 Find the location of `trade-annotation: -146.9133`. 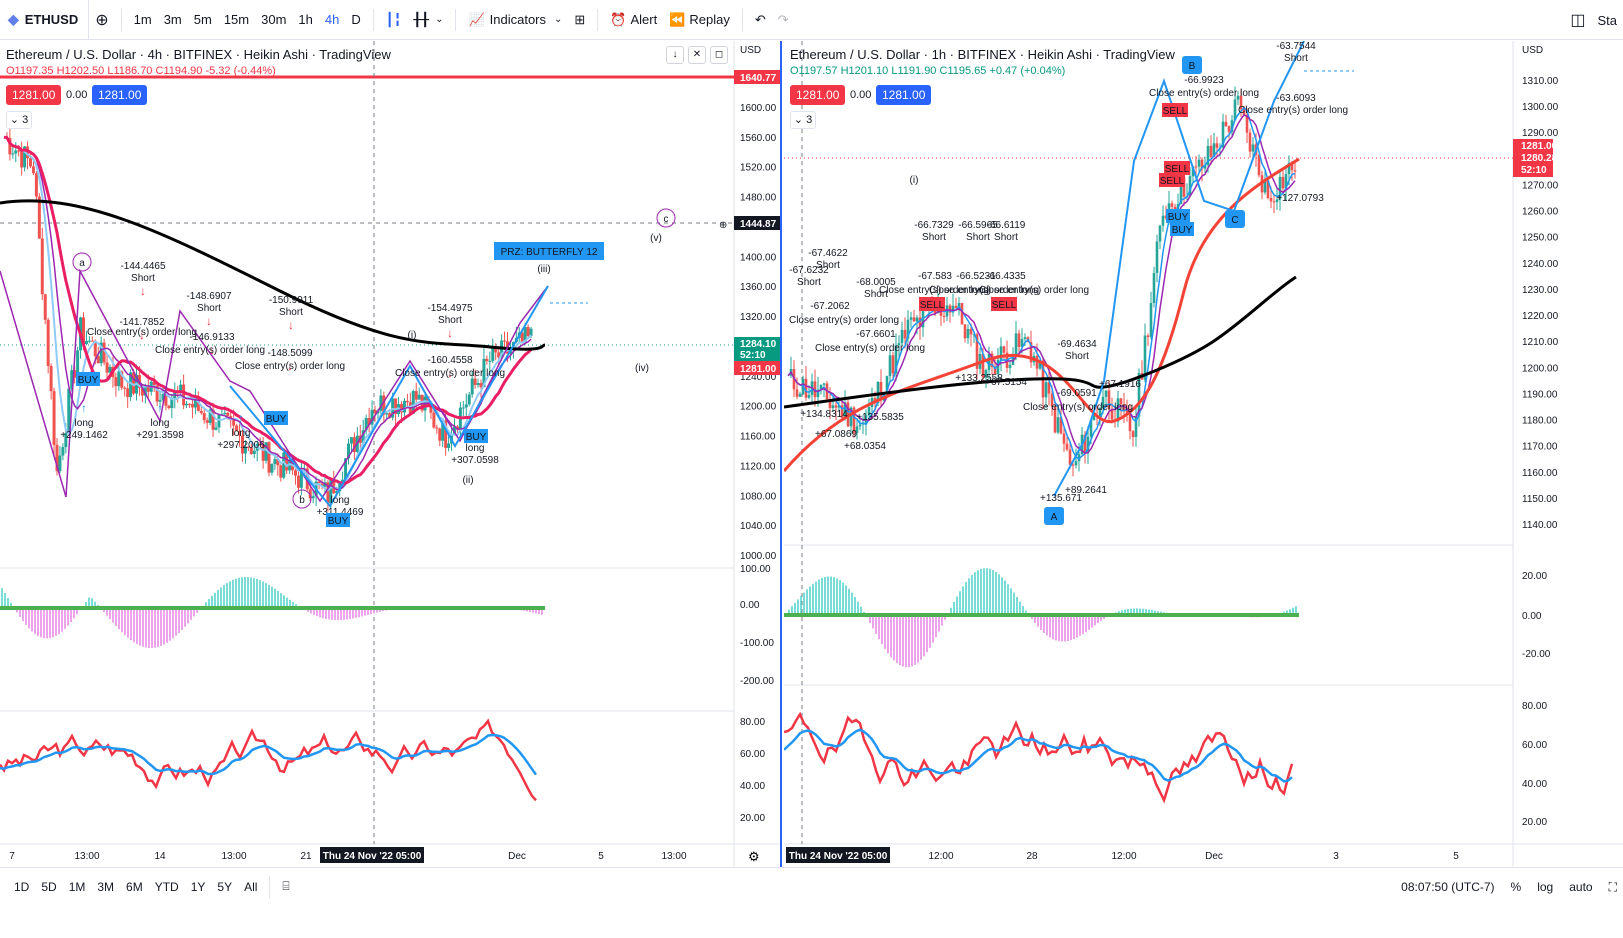

trade-annotation: -146.9133 is located at coordinates (211, 337).